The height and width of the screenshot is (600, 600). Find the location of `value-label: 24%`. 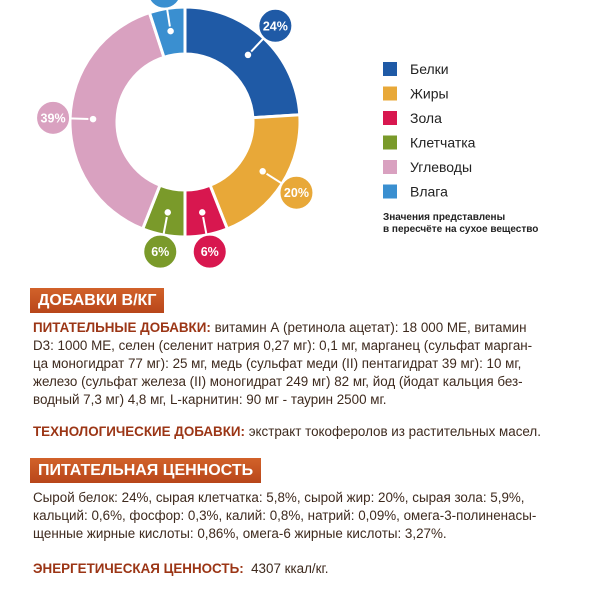

value-label: 24% is located at coordinates (275, 26).